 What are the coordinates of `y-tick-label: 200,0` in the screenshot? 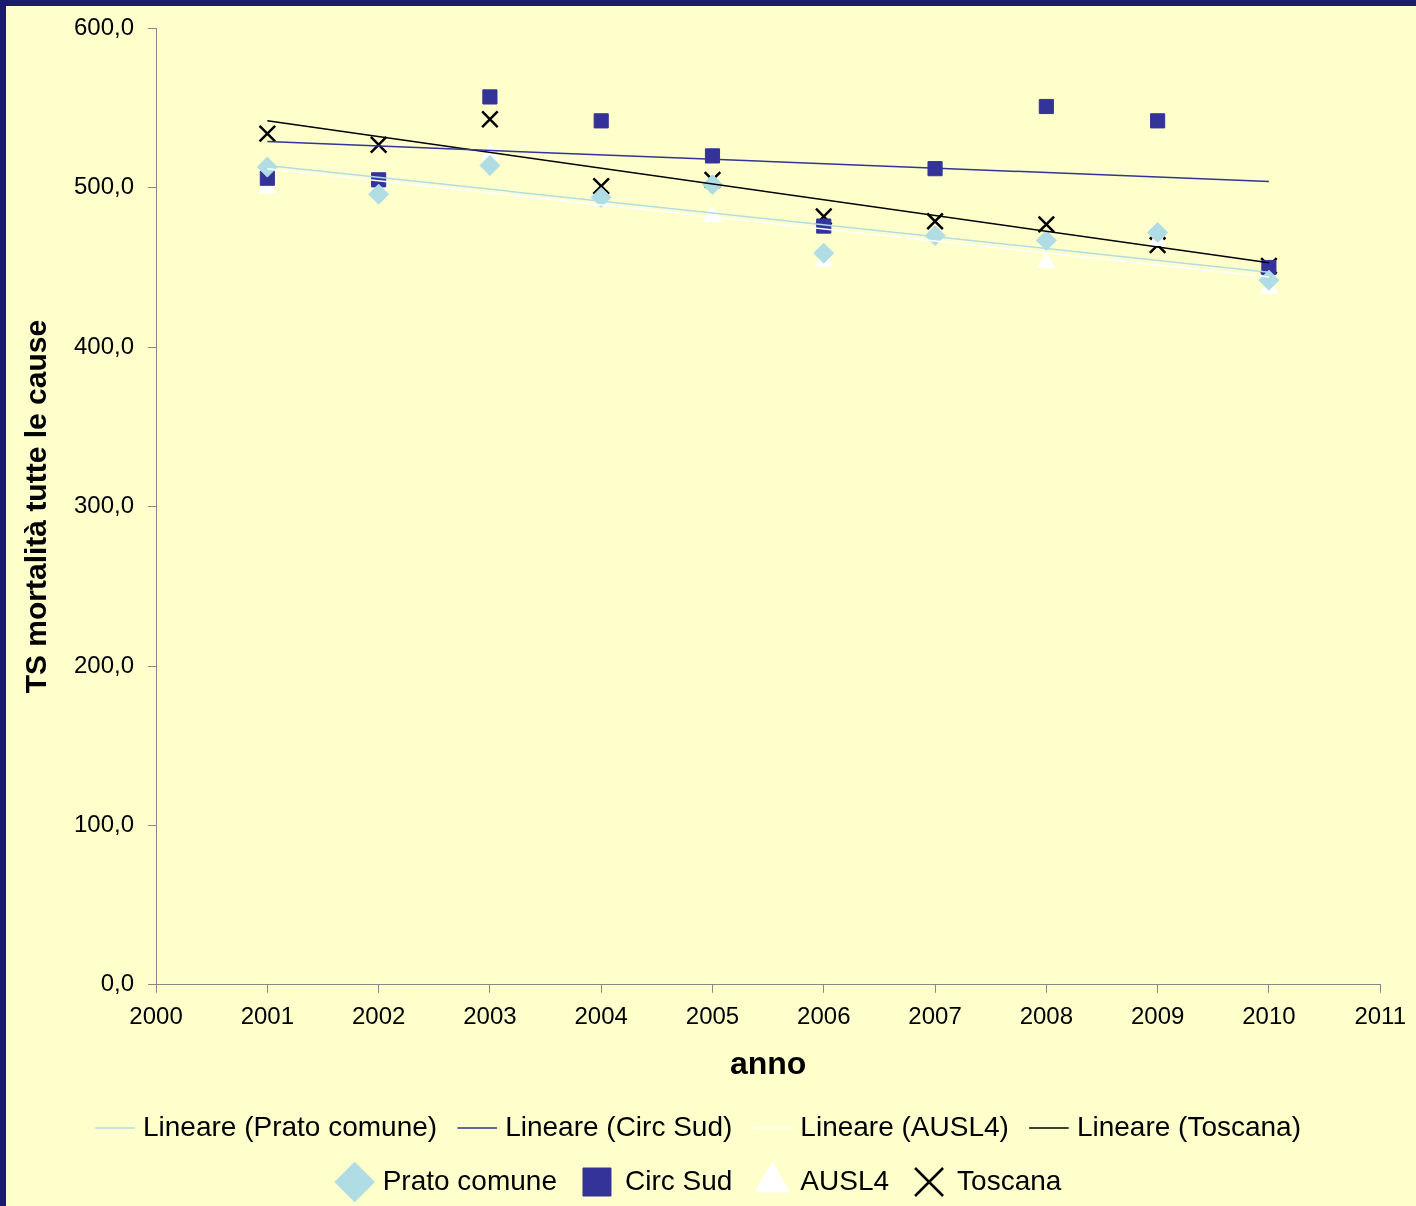 It's located at (104, 664).